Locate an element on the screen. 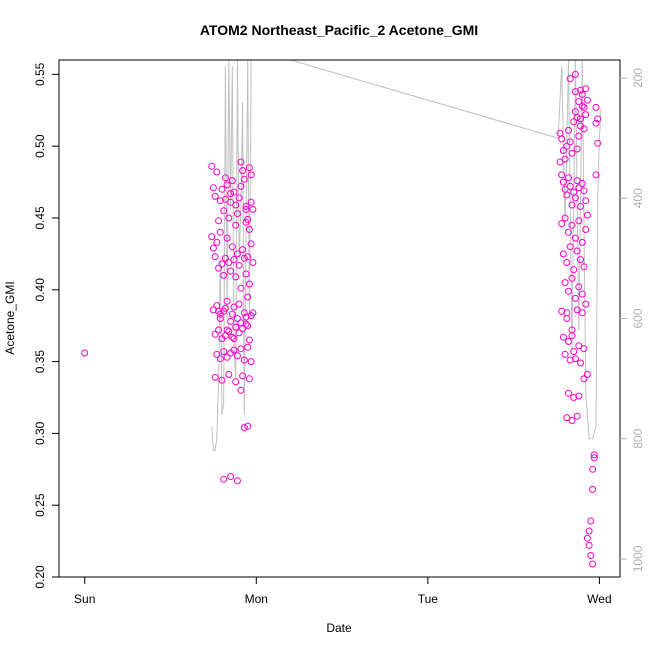 This screenshot has height=650, width=650. y2-tick-label: 800 is located at coordinates (638, 438).